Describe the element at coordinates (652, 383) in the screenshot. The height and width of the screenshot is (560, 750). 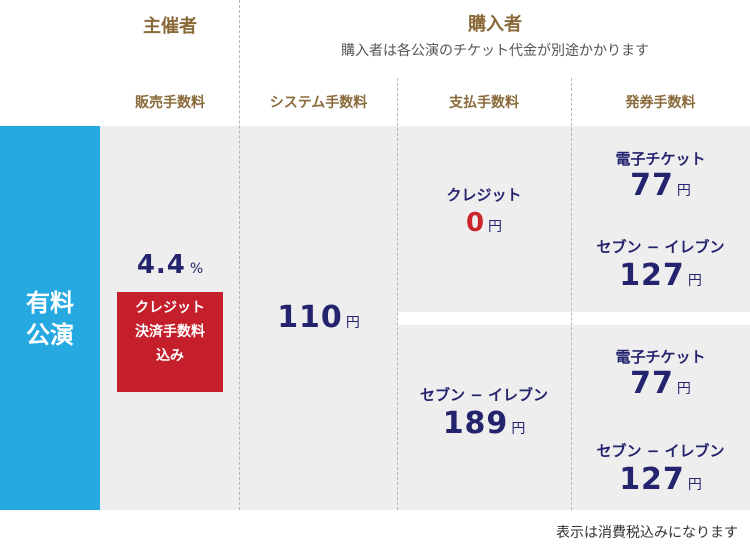
I see `issuing-bottom-eticket-value: 77` at that location.